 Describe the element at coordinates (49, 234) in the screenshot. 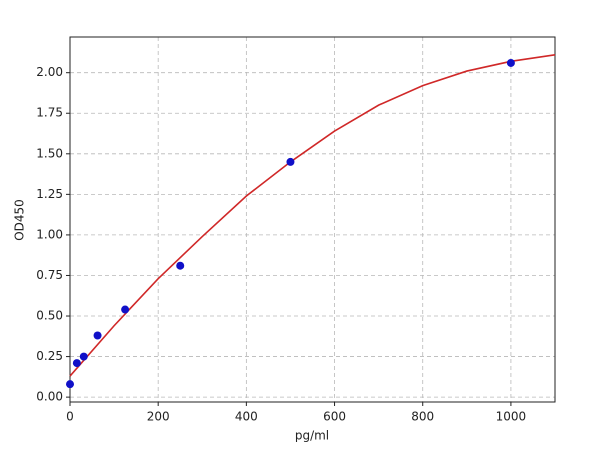

I see `y-tick-label: 1.00` at that location.